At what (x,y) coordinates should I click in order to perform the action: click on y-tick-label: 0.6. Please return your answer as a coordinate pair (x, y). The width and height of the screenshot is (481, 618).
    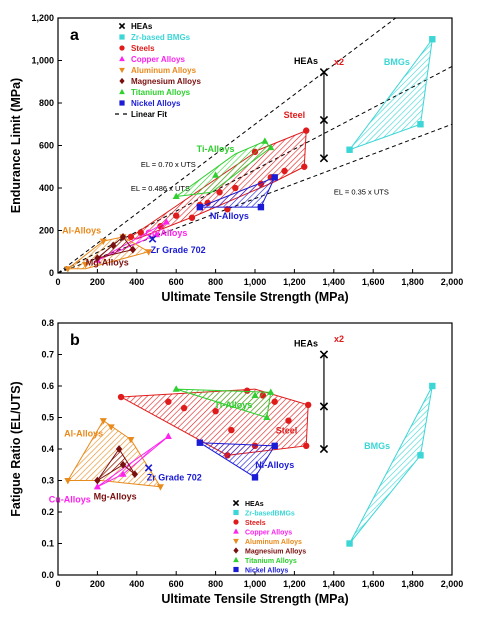
    Looking at the image, I should click on (47, 386).